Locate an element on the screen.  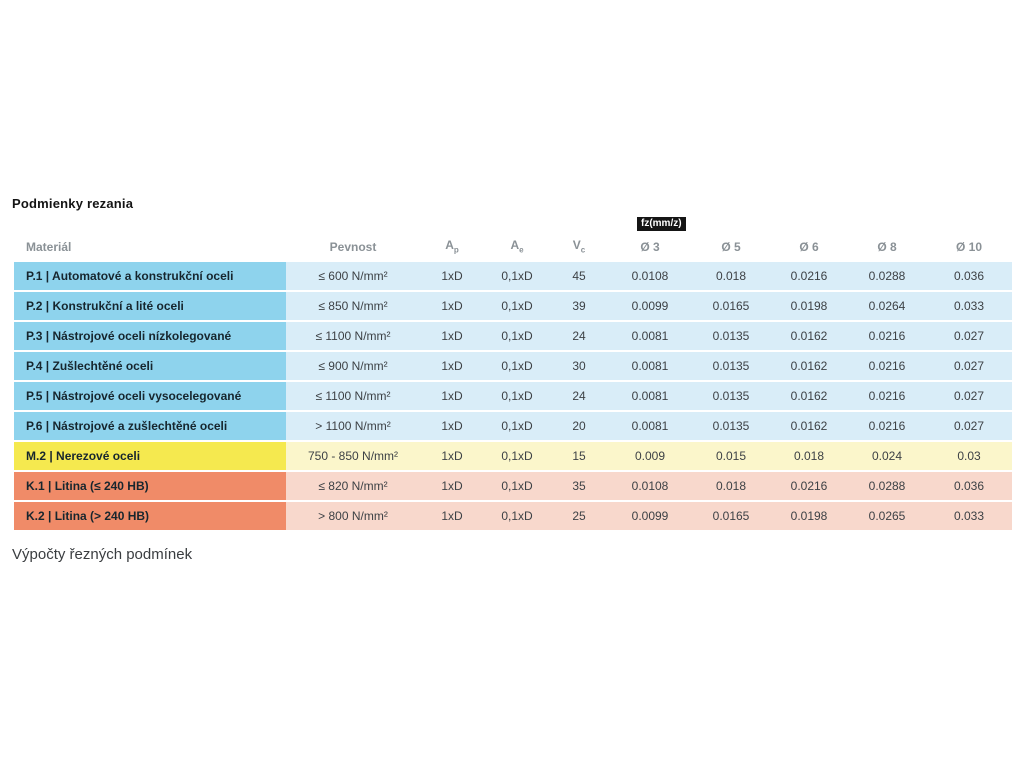
column-header-ap: Ap is located at coordinates (452, 245).